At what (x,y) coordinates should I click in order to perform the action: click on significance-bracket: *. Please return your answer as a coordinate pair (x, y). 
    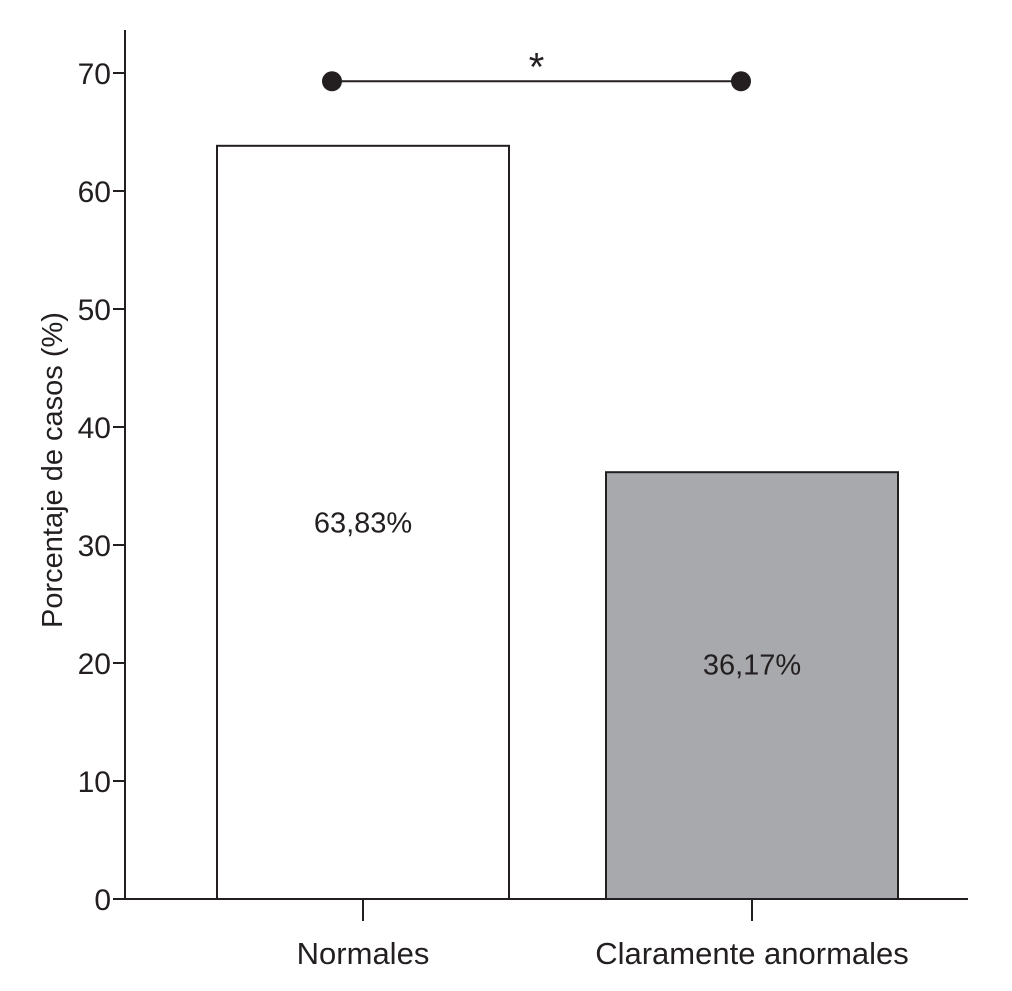
    Looking at the image, I should click on (536, 68).